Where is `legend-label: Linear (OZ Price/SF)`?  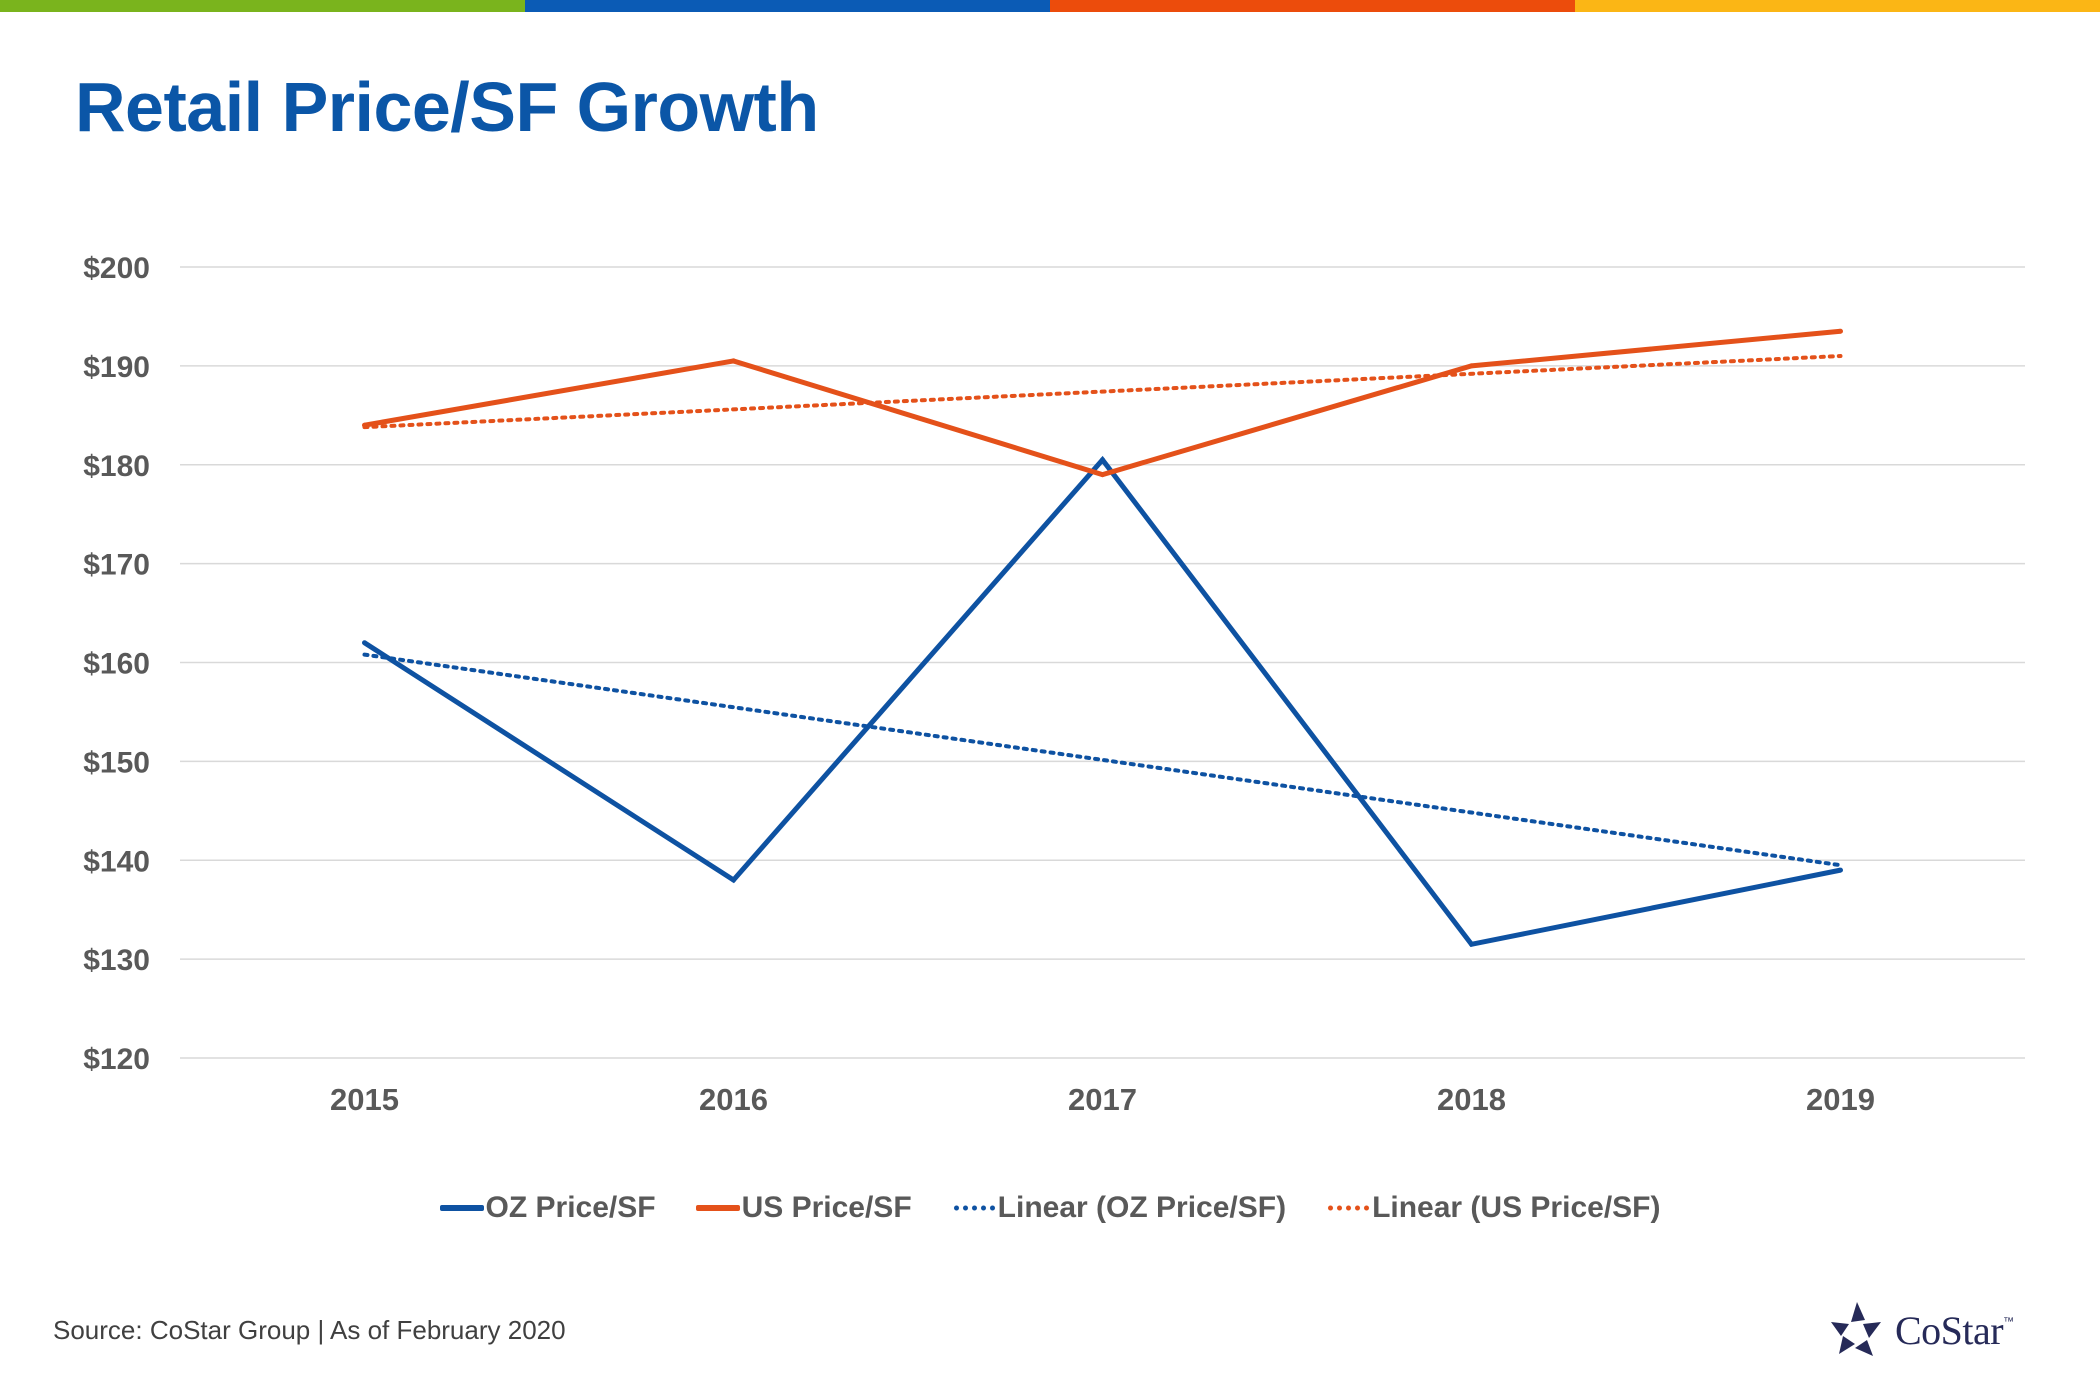
legend-label: Linear (OZ Price/SF) is located at coordinates (1142, 1207).